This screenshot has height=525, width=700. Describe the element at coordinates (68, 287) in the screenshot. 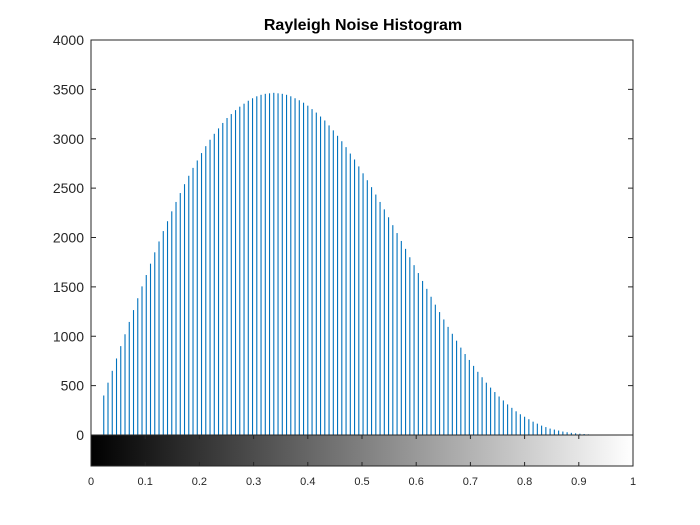

I see `y-tick-label: 1500` at that location.